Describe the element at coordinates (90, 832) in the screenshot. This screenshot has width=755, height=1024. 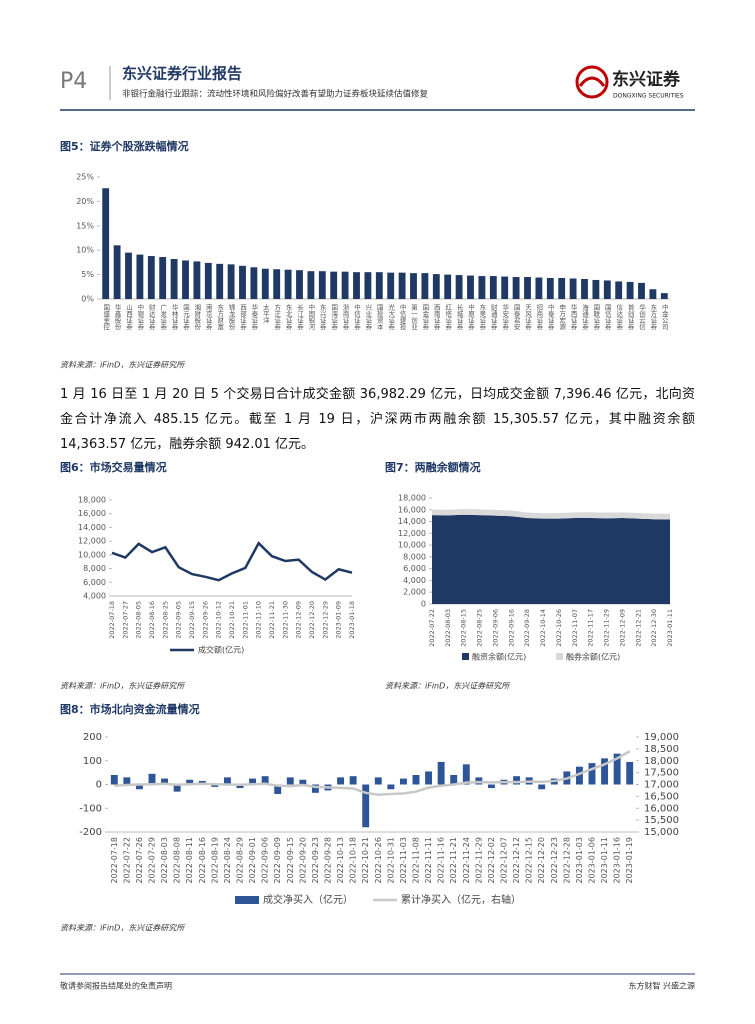
I see `y-tick-label: -200` at that location.